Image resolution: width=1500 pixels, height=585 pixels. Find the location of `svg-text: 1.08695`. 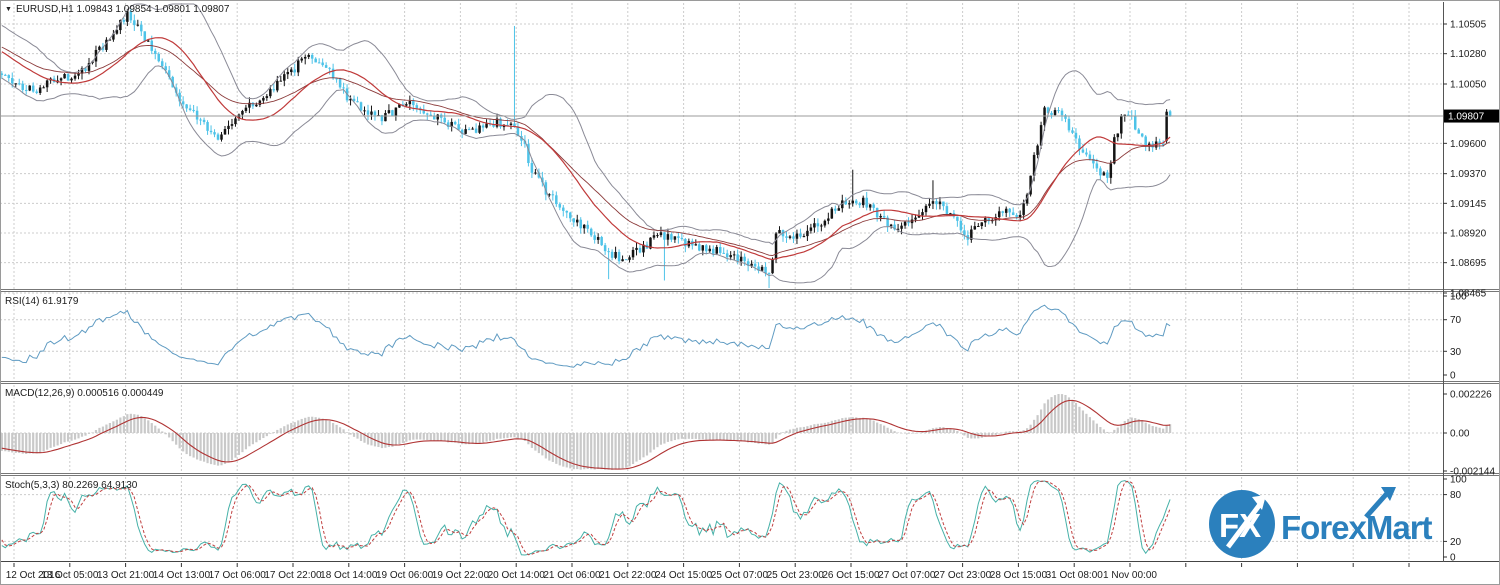

svg-text: 1.08695 is located at coordinates (1468, 263).